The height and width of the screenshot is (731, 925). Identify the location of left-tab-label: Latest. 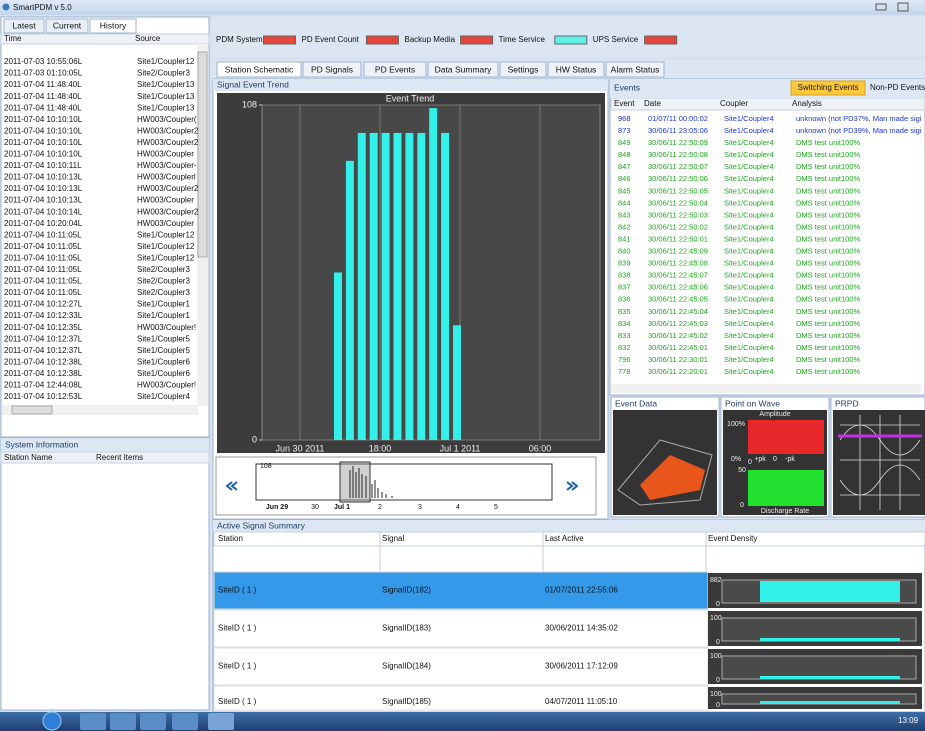
(24, 25).